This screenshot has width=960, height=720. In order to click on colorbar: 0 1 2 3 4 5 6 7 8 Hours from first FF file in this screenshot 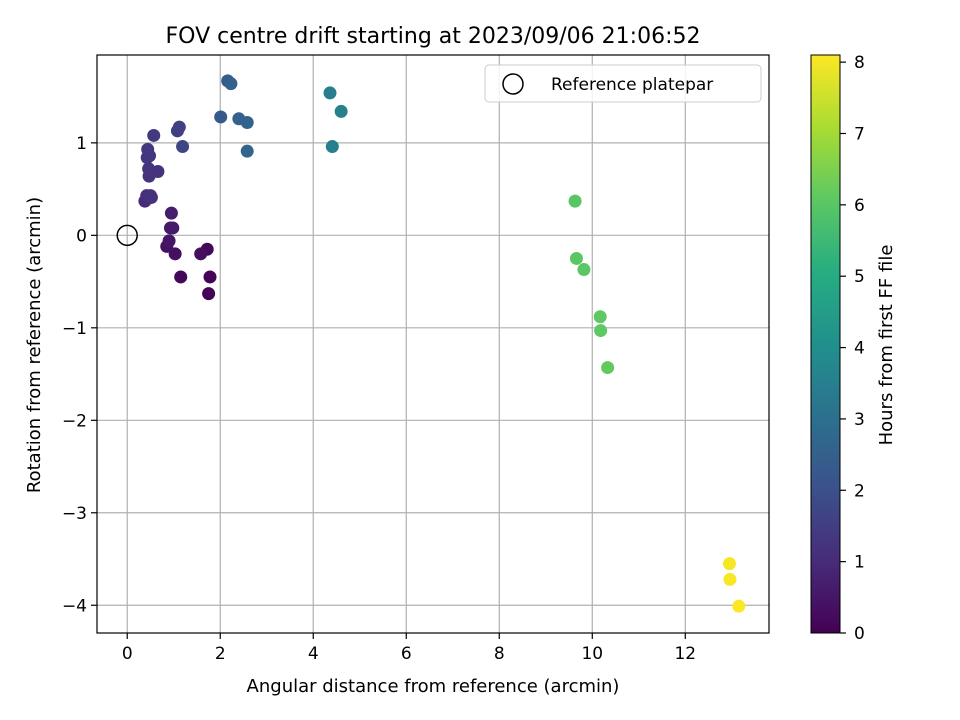, I will do `click(853, 348)`.